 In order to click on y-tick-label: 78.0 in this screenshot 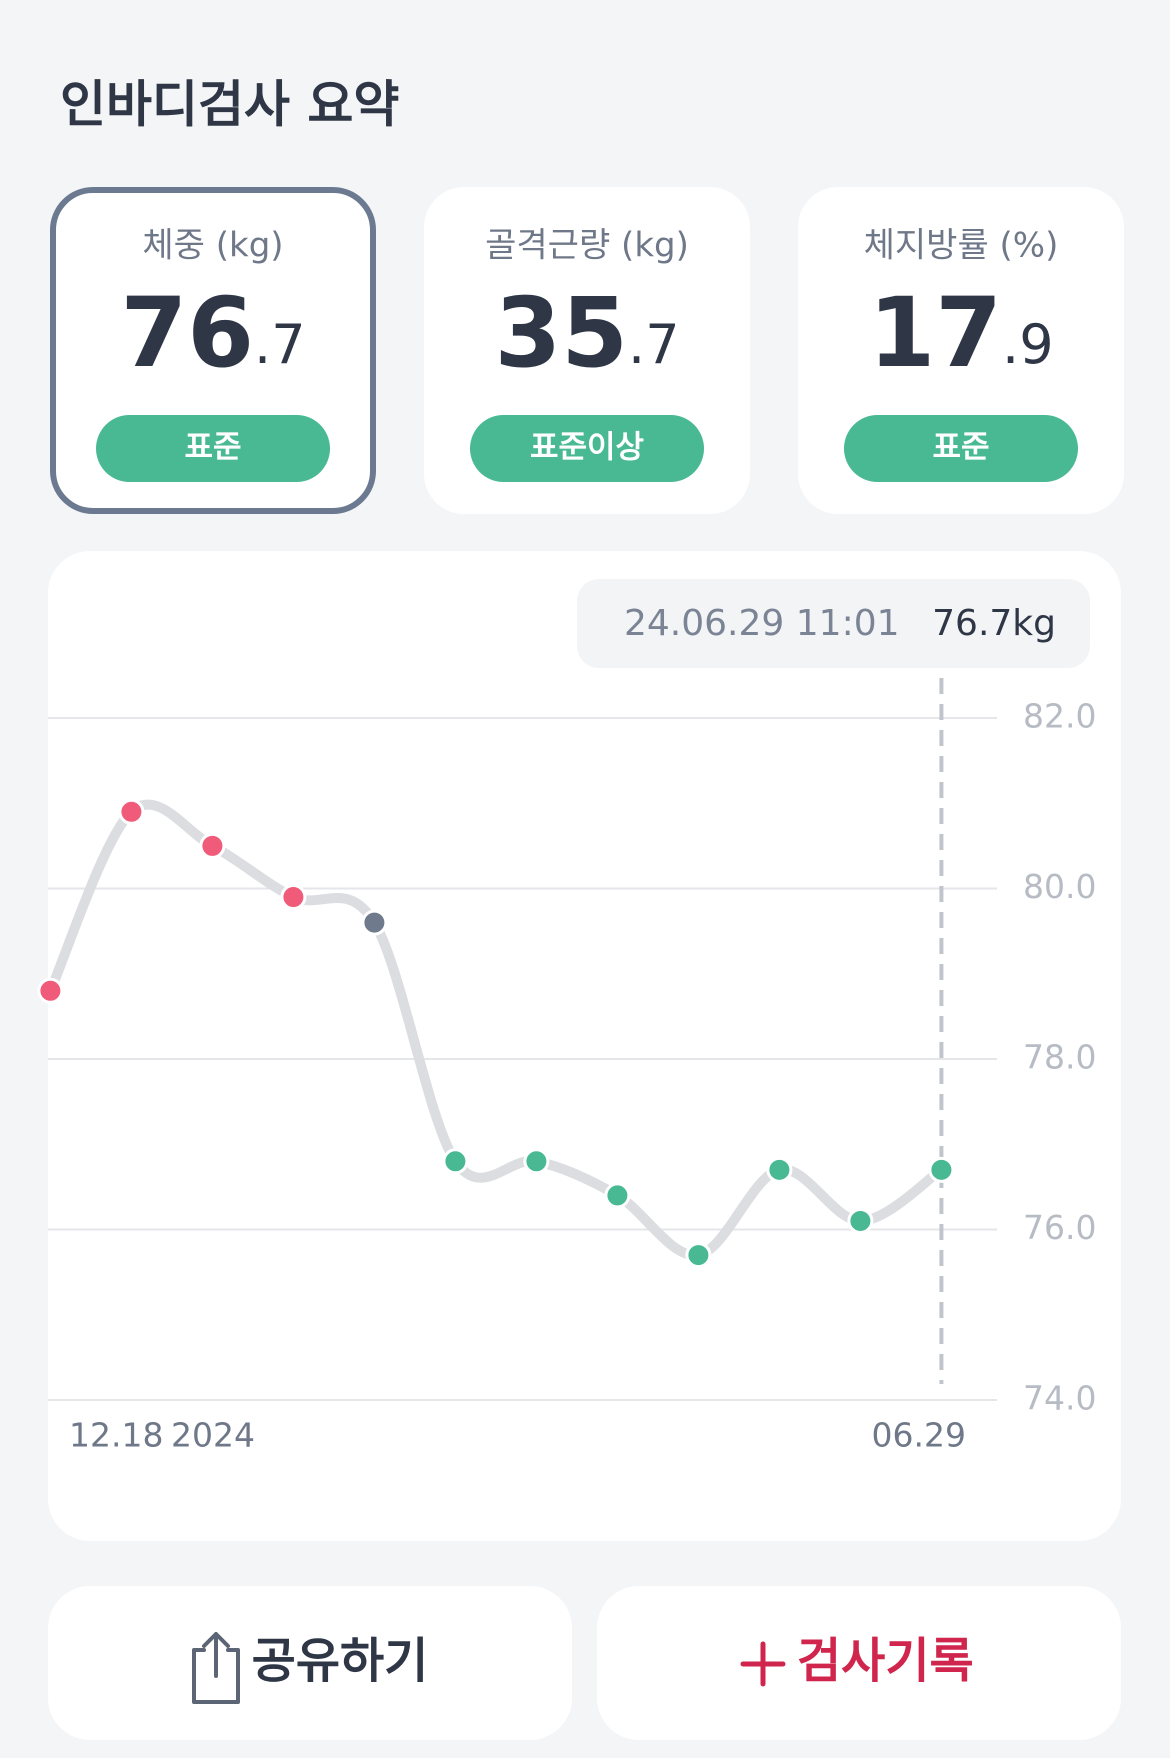, I will do `click(1059, 1057)`.